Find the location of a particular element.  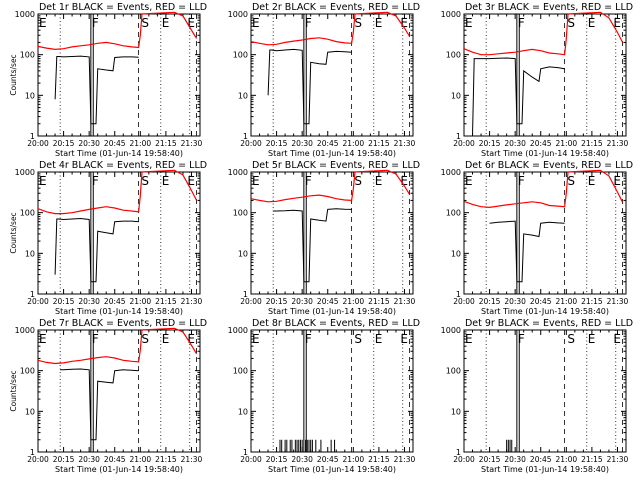

chart-title: Det 7r BLACK = Events, RED = LLD is located at coordinates (123, 323).